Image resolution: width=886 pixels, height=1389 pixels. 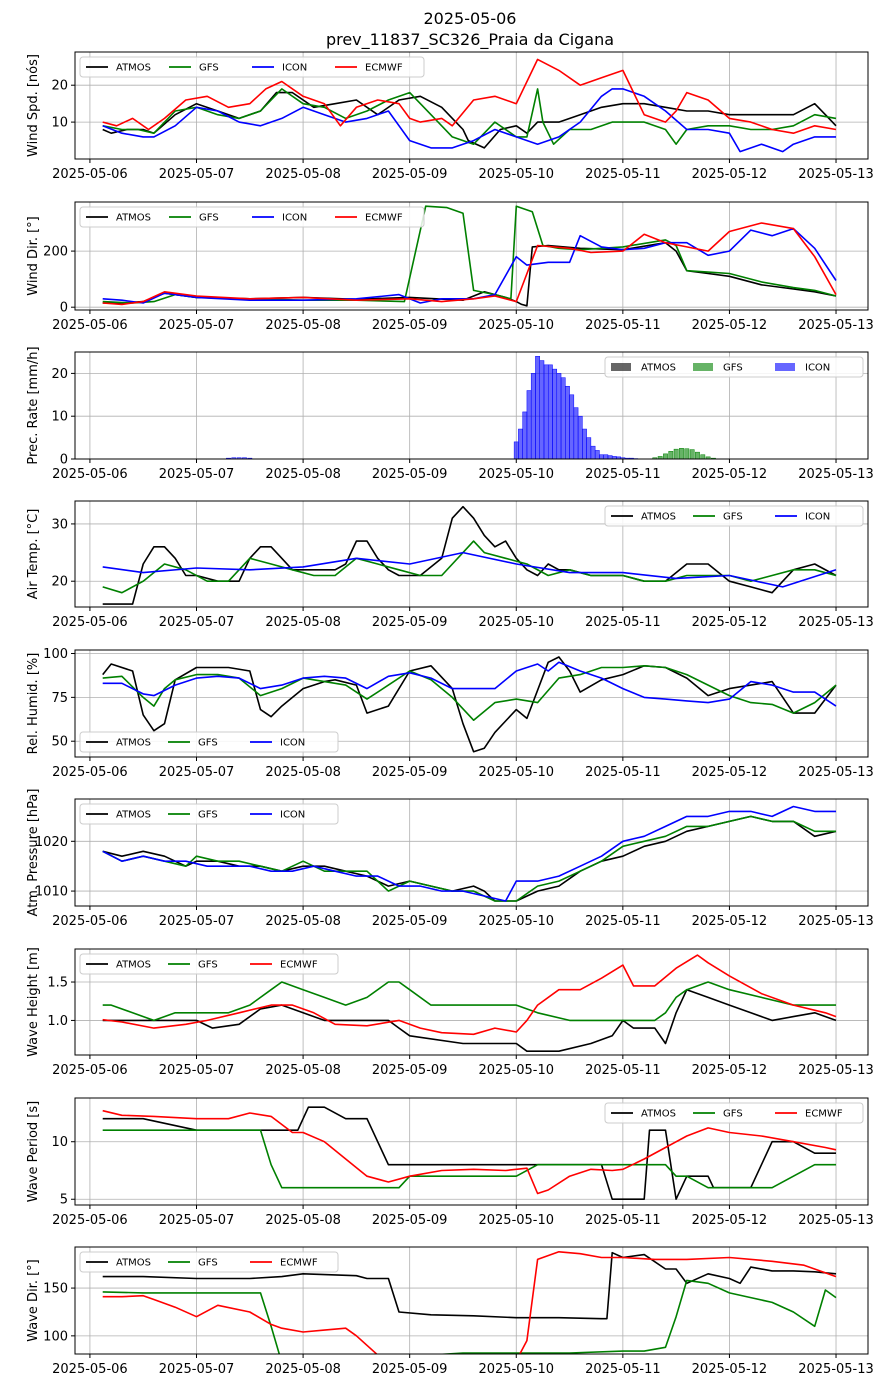 I want to click on figure-title-date: 2025-05-06, so click(x=470, y=18).